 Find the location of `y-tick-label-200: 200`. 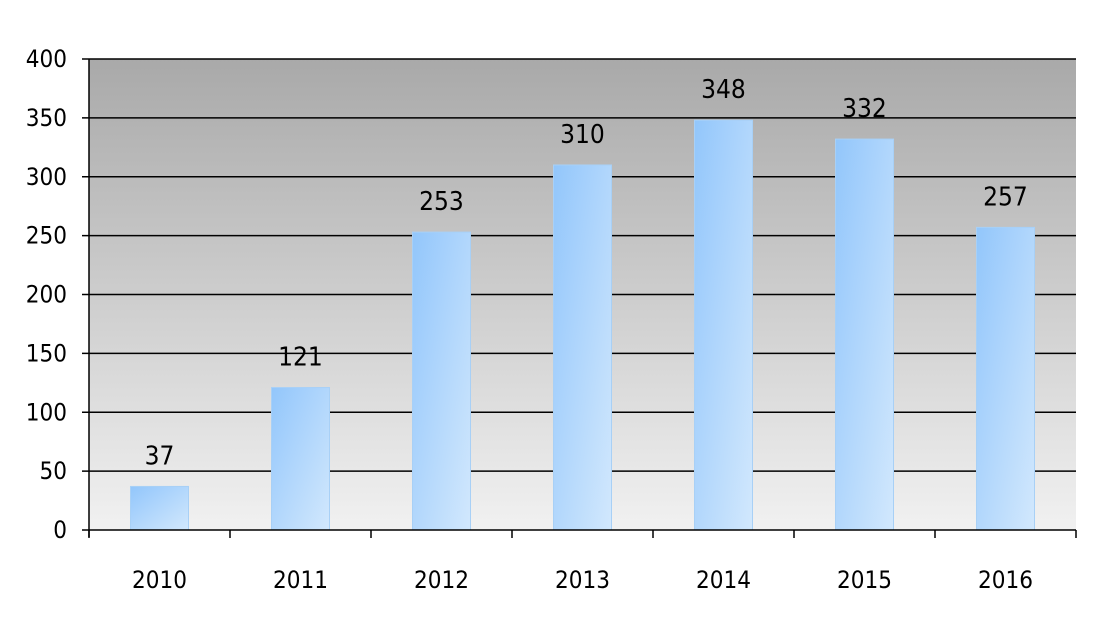

y-tick-label-200: 200 is located at coordinates (46, 295).